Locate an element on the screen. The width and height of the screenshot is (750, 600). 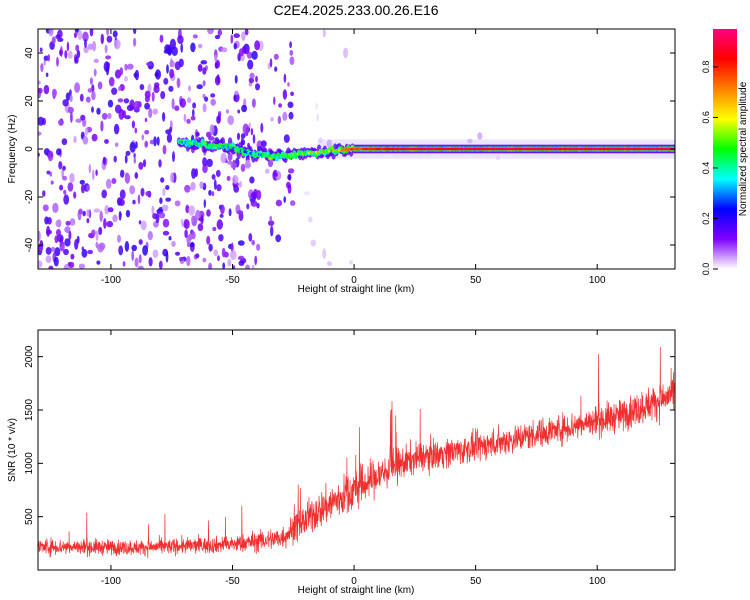
x-tick-label: 0 is located at coordinates (354, 280).